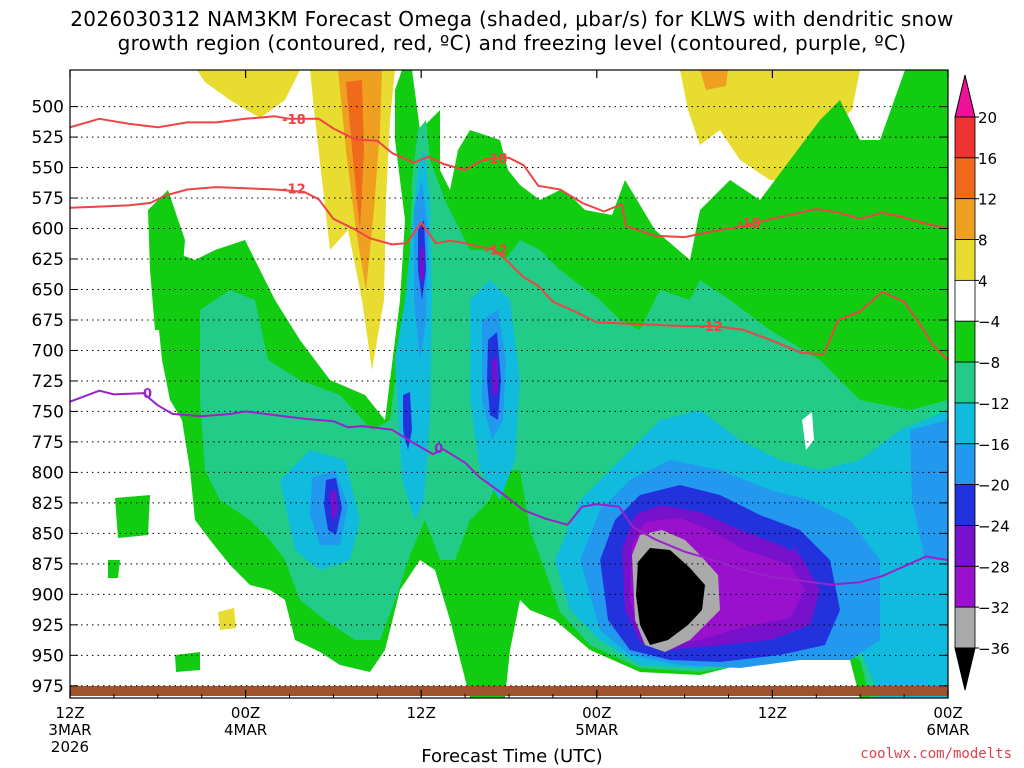  What do you see at coordinates (509, 691) in the screenshot?
I see `terrain-strip` at bounding box center [509, 691].